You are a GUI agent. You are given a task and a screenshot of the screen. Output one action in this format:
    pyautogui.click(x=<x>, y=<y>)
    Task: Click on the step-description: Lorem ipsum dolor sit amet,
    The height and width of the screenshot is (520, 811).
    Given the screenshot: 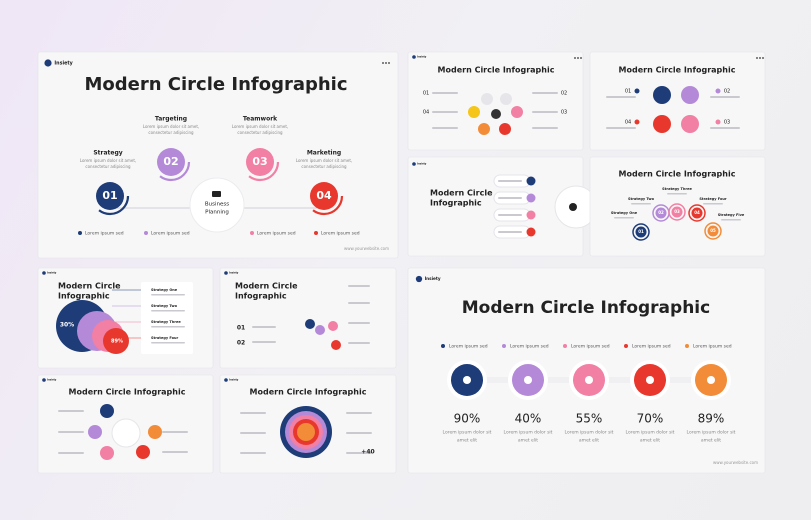 What is the action you would take?
    pyautogui.click(x=171, y=126)
    